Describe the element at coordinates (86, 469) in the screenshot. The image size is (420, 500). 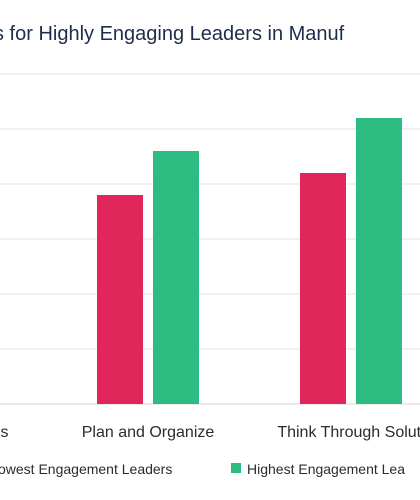
I see `legend-label-lowest: owest Engagement Leaders` at that location.